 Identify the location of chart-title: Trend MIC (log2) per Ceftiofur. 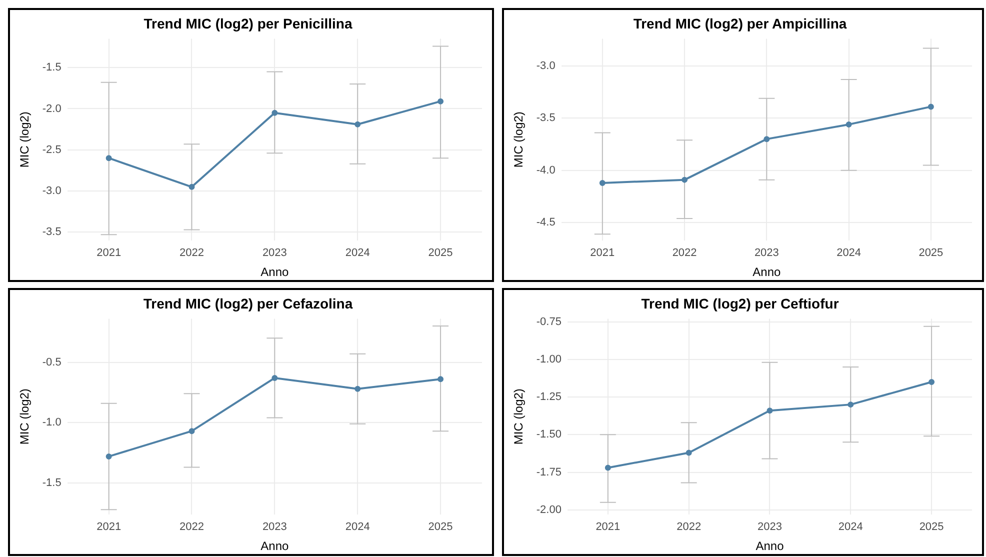
(740, 303).